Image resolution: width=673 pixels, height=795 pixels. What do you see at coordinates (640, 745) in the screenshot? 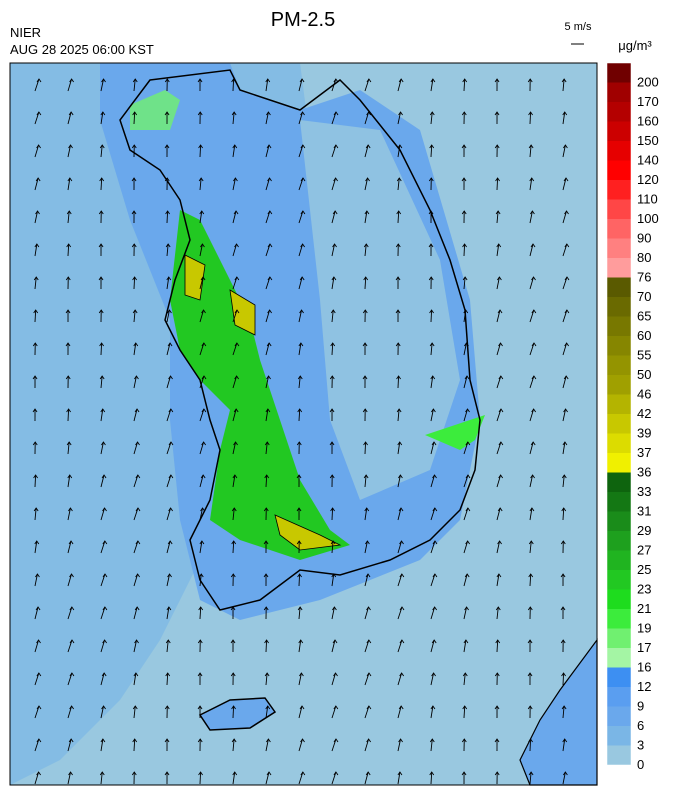
I see `colorbar-label: 3` at bounding box center [640, 745].